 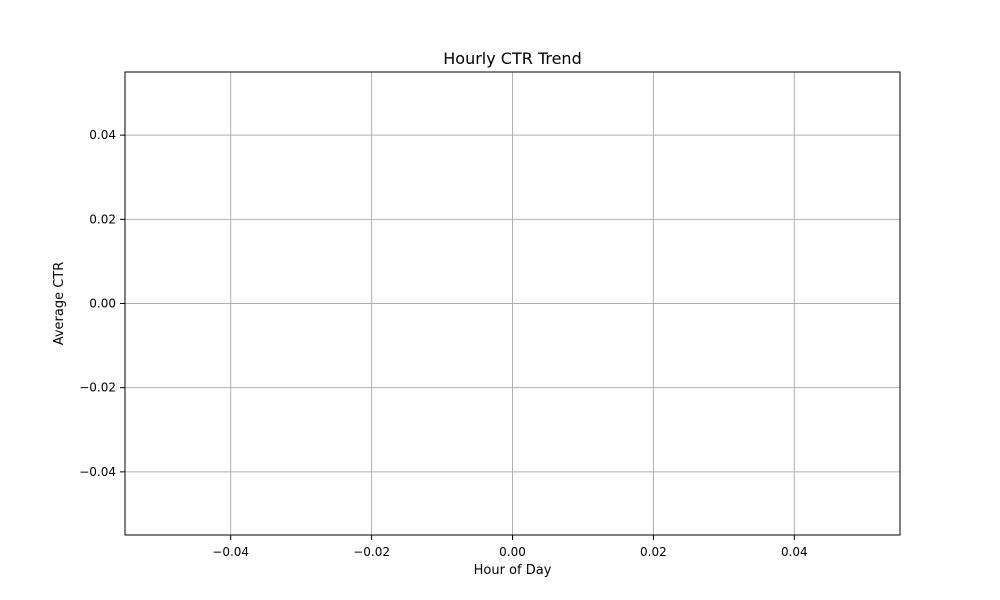 I want to click on y-tick-label: −0.04, so click(x=97, y=472).